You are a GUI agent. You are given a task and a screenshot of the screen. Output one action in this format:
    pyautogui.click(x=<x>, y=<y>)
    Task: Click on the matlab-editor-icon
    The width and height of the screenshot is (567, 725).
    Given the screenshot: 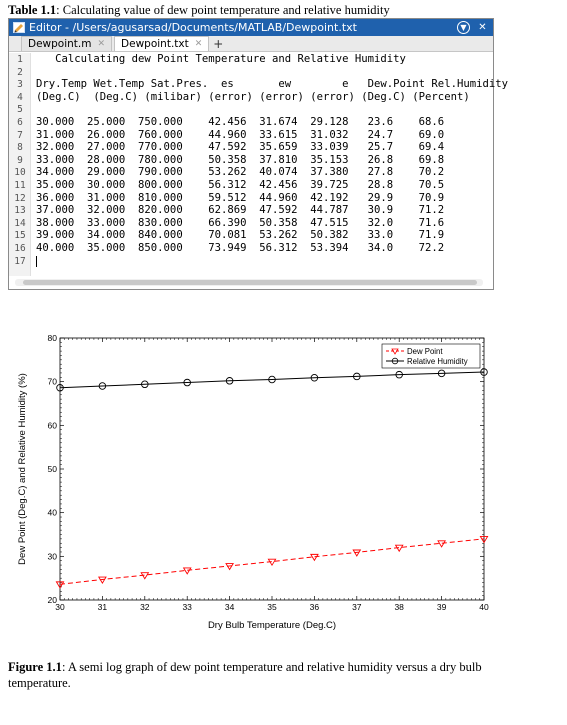 What is the action you would take?
    pyautogui.click(x=19, y=27)
    